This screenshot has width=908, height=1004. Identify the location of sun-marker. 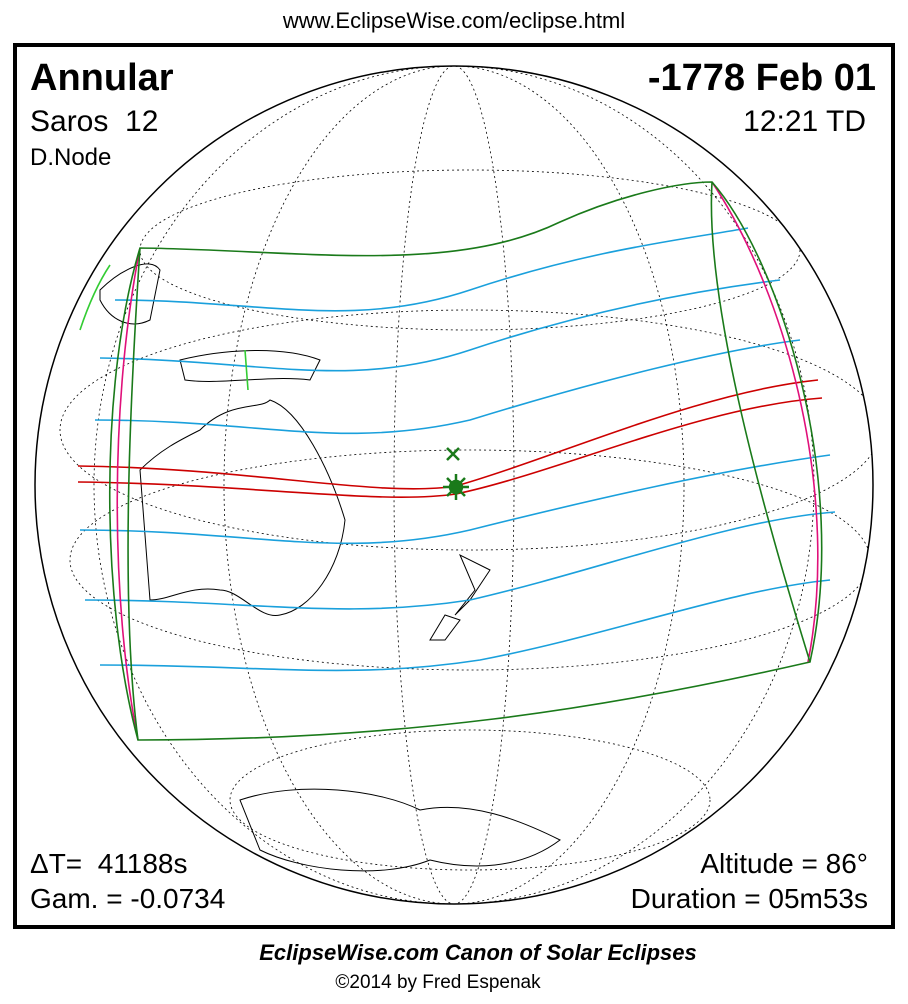
(456, 473).